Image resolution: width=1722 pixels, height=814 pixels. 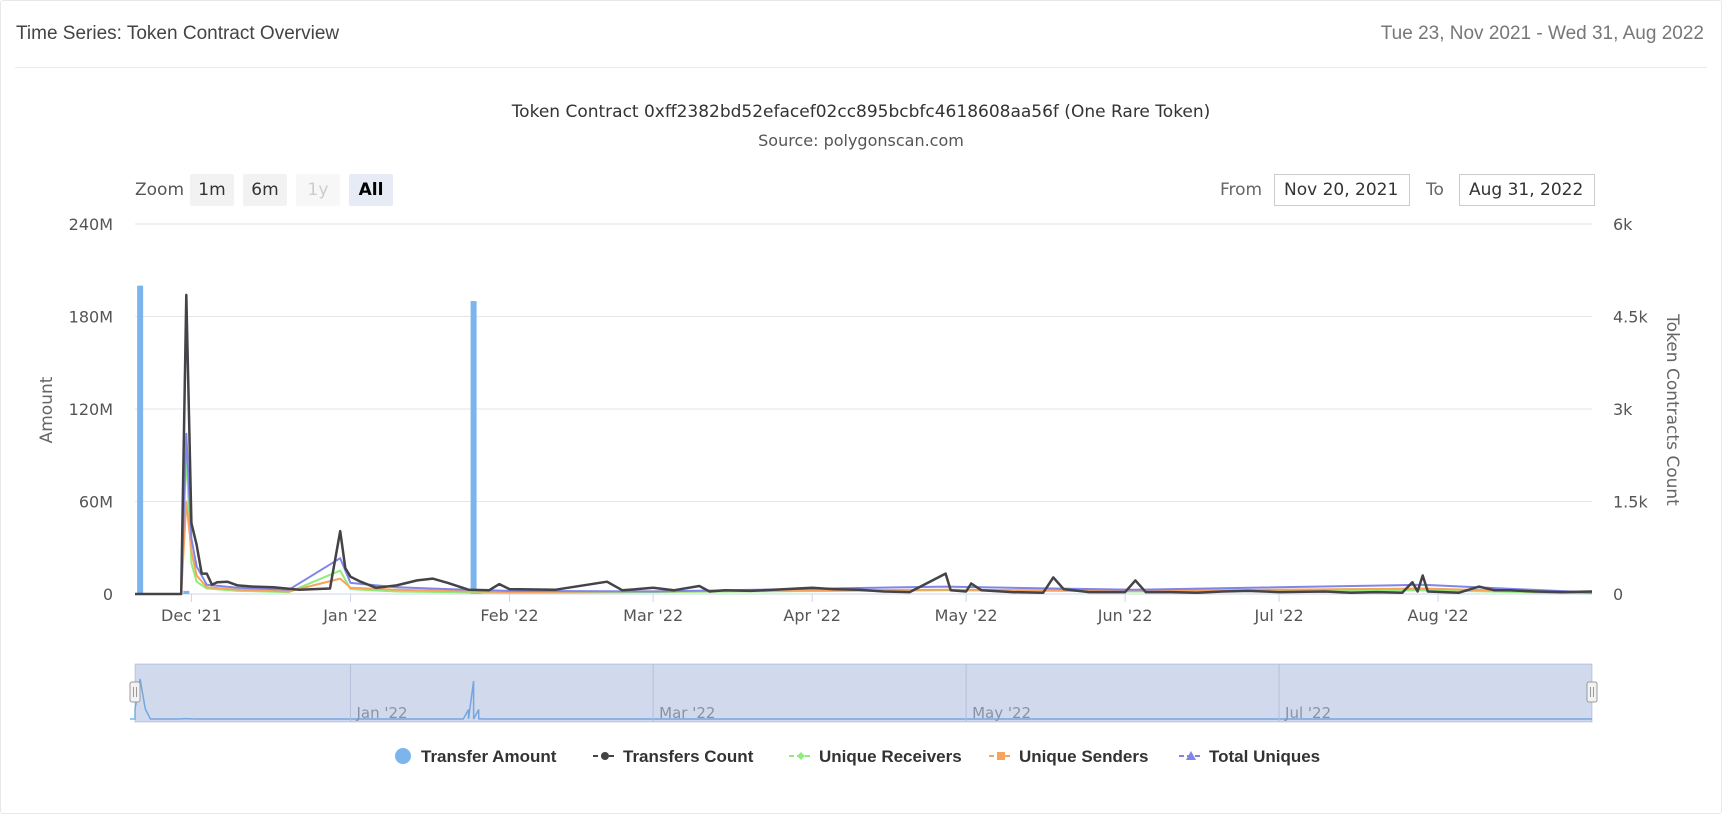 I want to click on zoom-1m-button: 1m, so click(x=212, y=190).